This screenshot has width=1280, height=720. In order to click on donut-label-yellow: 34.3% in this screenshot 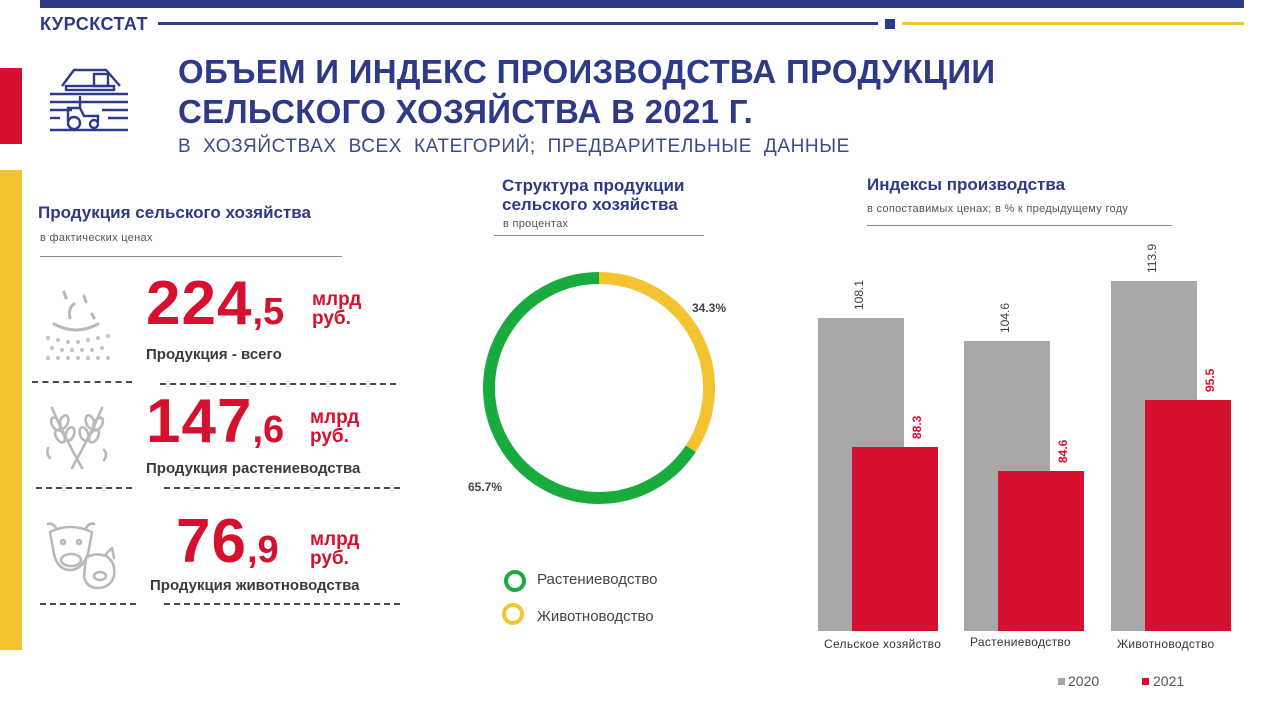, I will do `click(709, 308)`.